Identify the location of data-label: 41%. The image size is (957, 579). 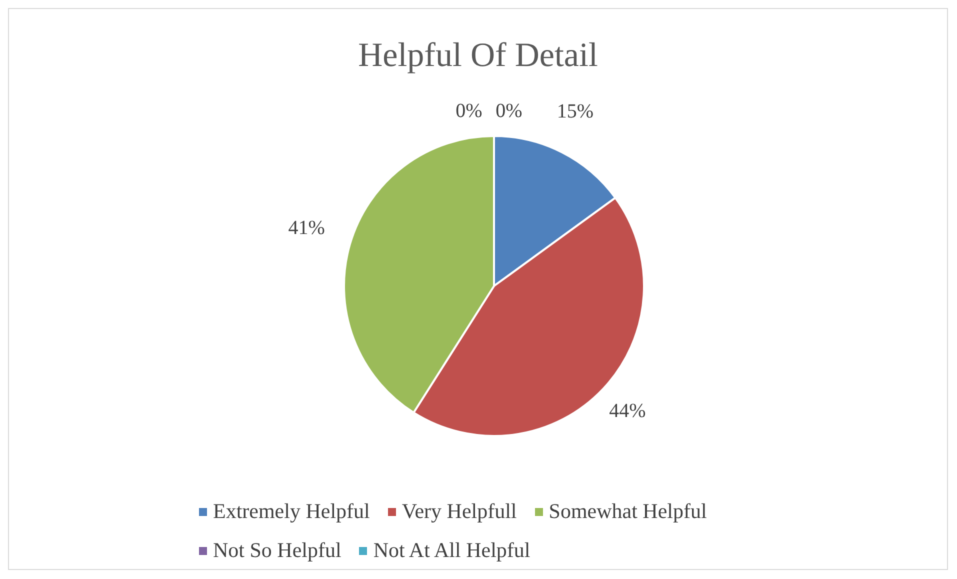
(306, 227).